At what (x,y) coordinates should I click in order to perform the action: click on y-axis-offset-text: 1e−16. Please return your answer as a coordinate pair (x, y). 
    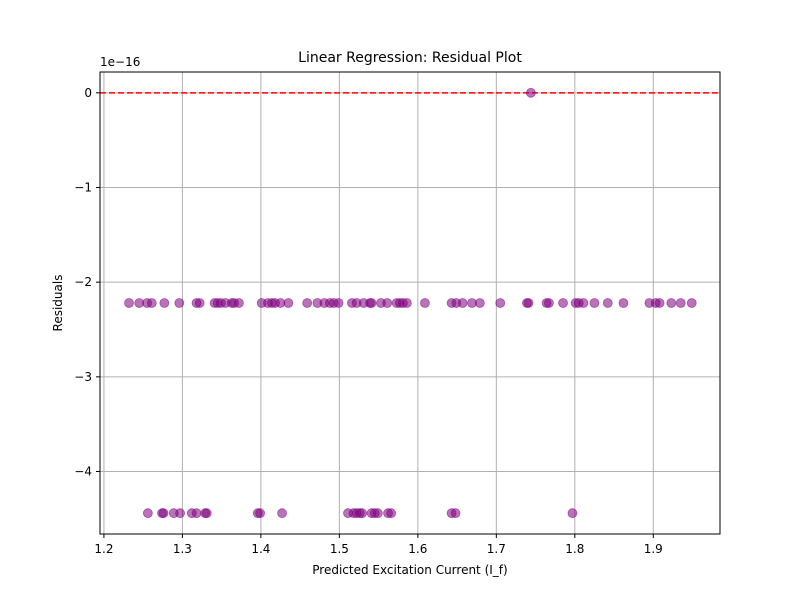
    Looking at the image, I should click on (120, 62).